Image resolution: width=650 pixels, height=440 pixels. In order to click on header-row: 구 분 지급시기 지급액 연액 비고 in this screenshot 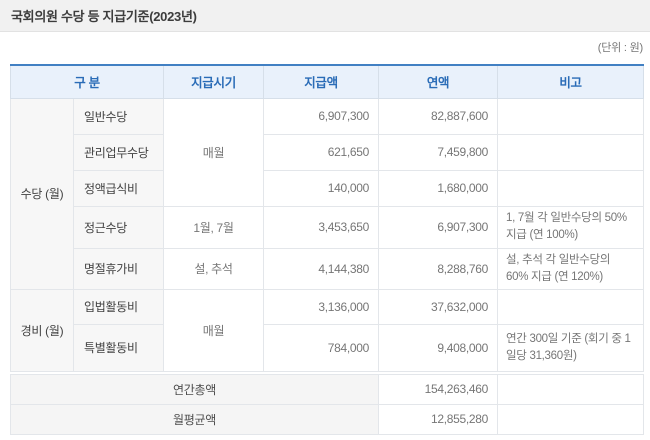, I will do `click(327, 81)`.